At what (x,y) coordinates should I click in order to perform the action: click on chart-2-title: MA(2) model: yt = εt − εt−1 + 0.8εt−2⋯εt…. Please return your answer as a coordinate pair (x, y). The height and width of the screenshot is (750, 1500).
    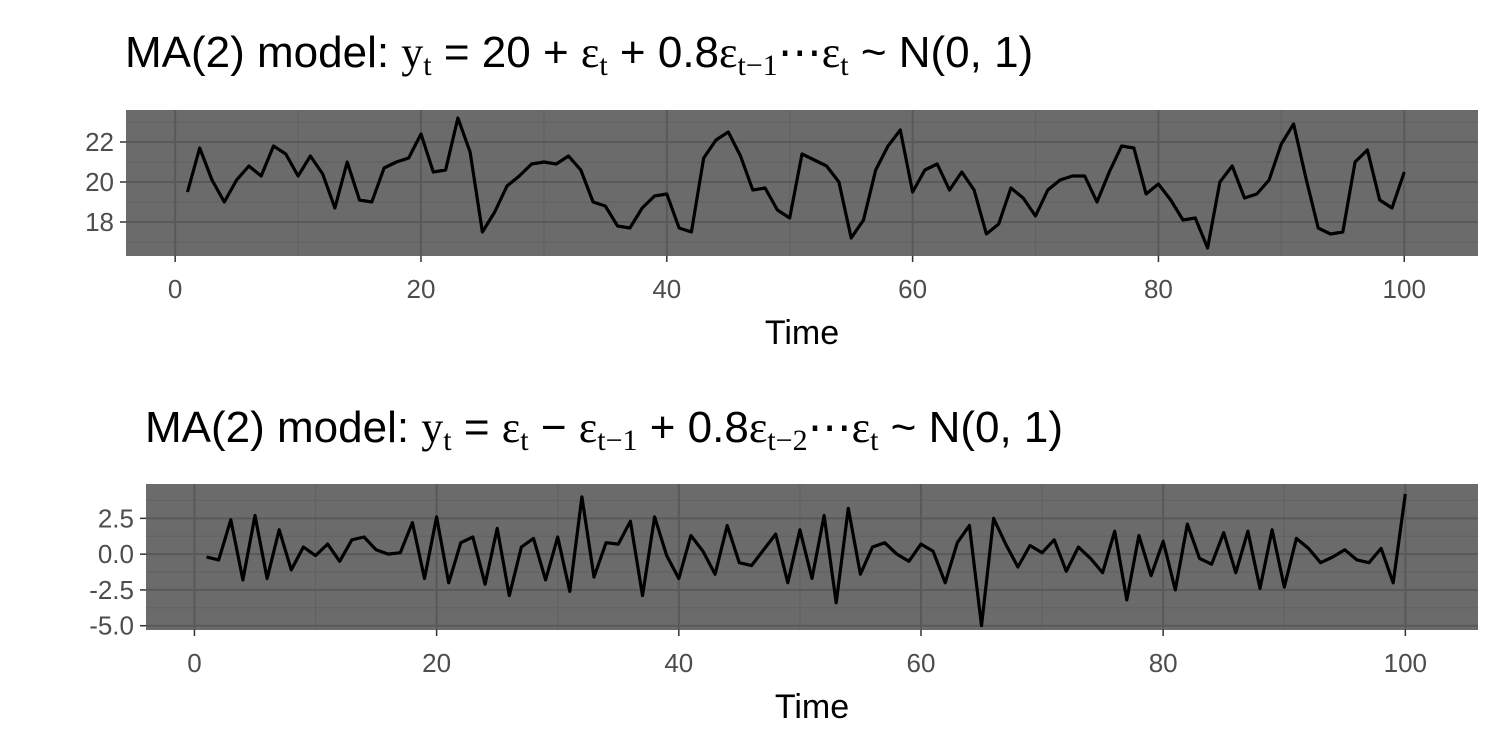
    Looking at the image, I should click on (604, 430).